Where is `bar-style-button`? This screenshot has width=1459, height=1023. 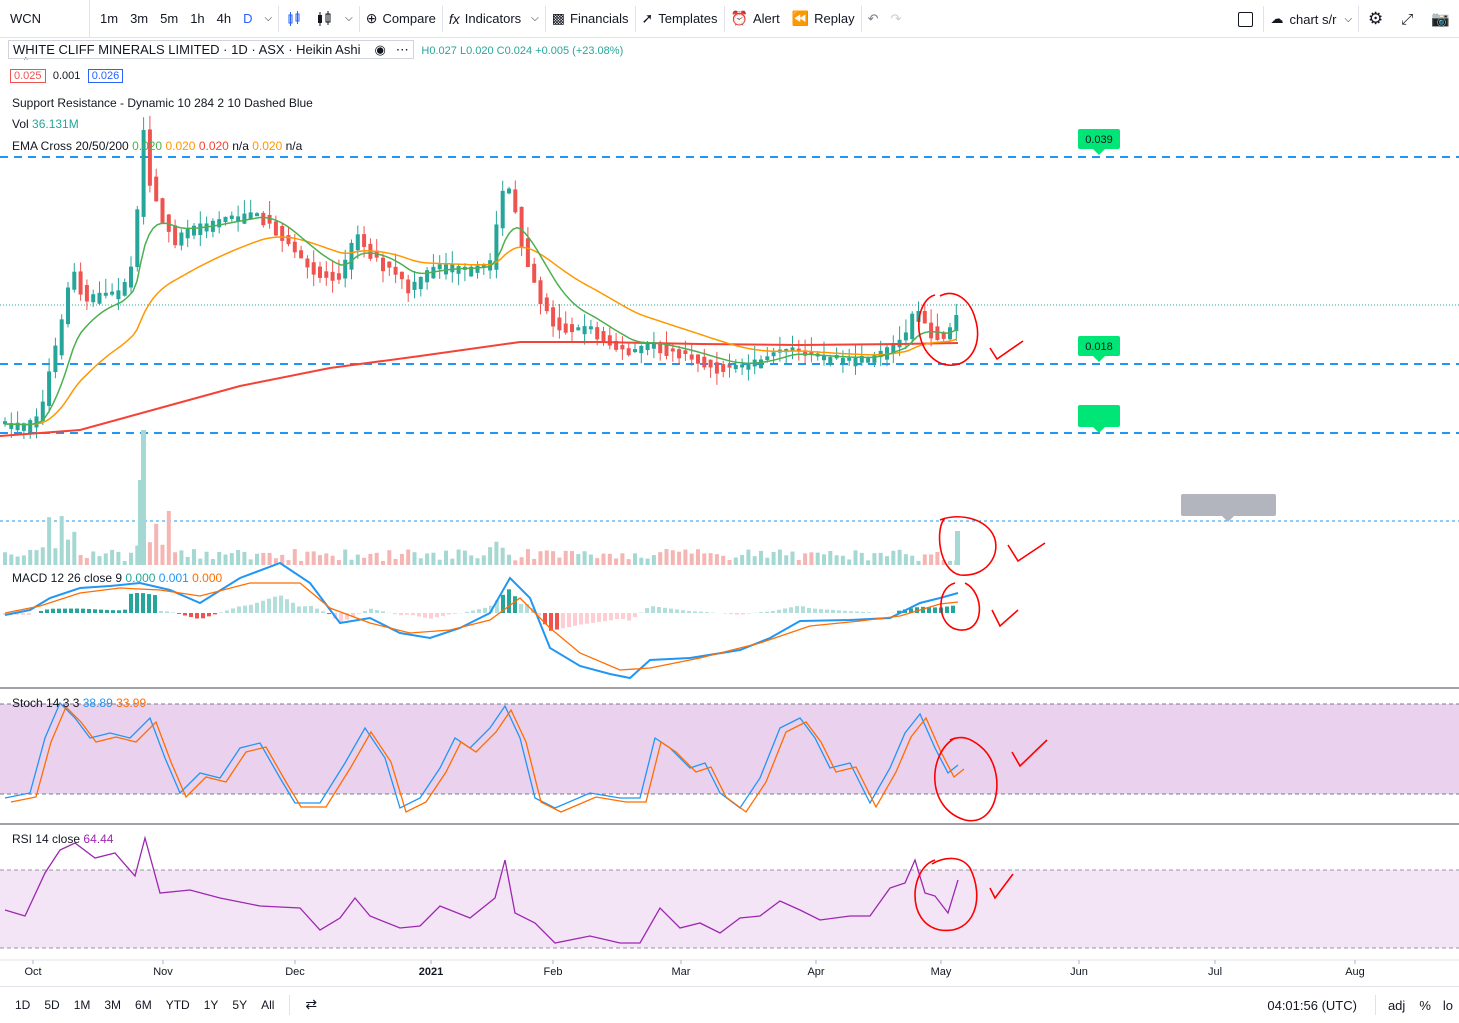 bar-style-button is located at coordinates (294, 19).